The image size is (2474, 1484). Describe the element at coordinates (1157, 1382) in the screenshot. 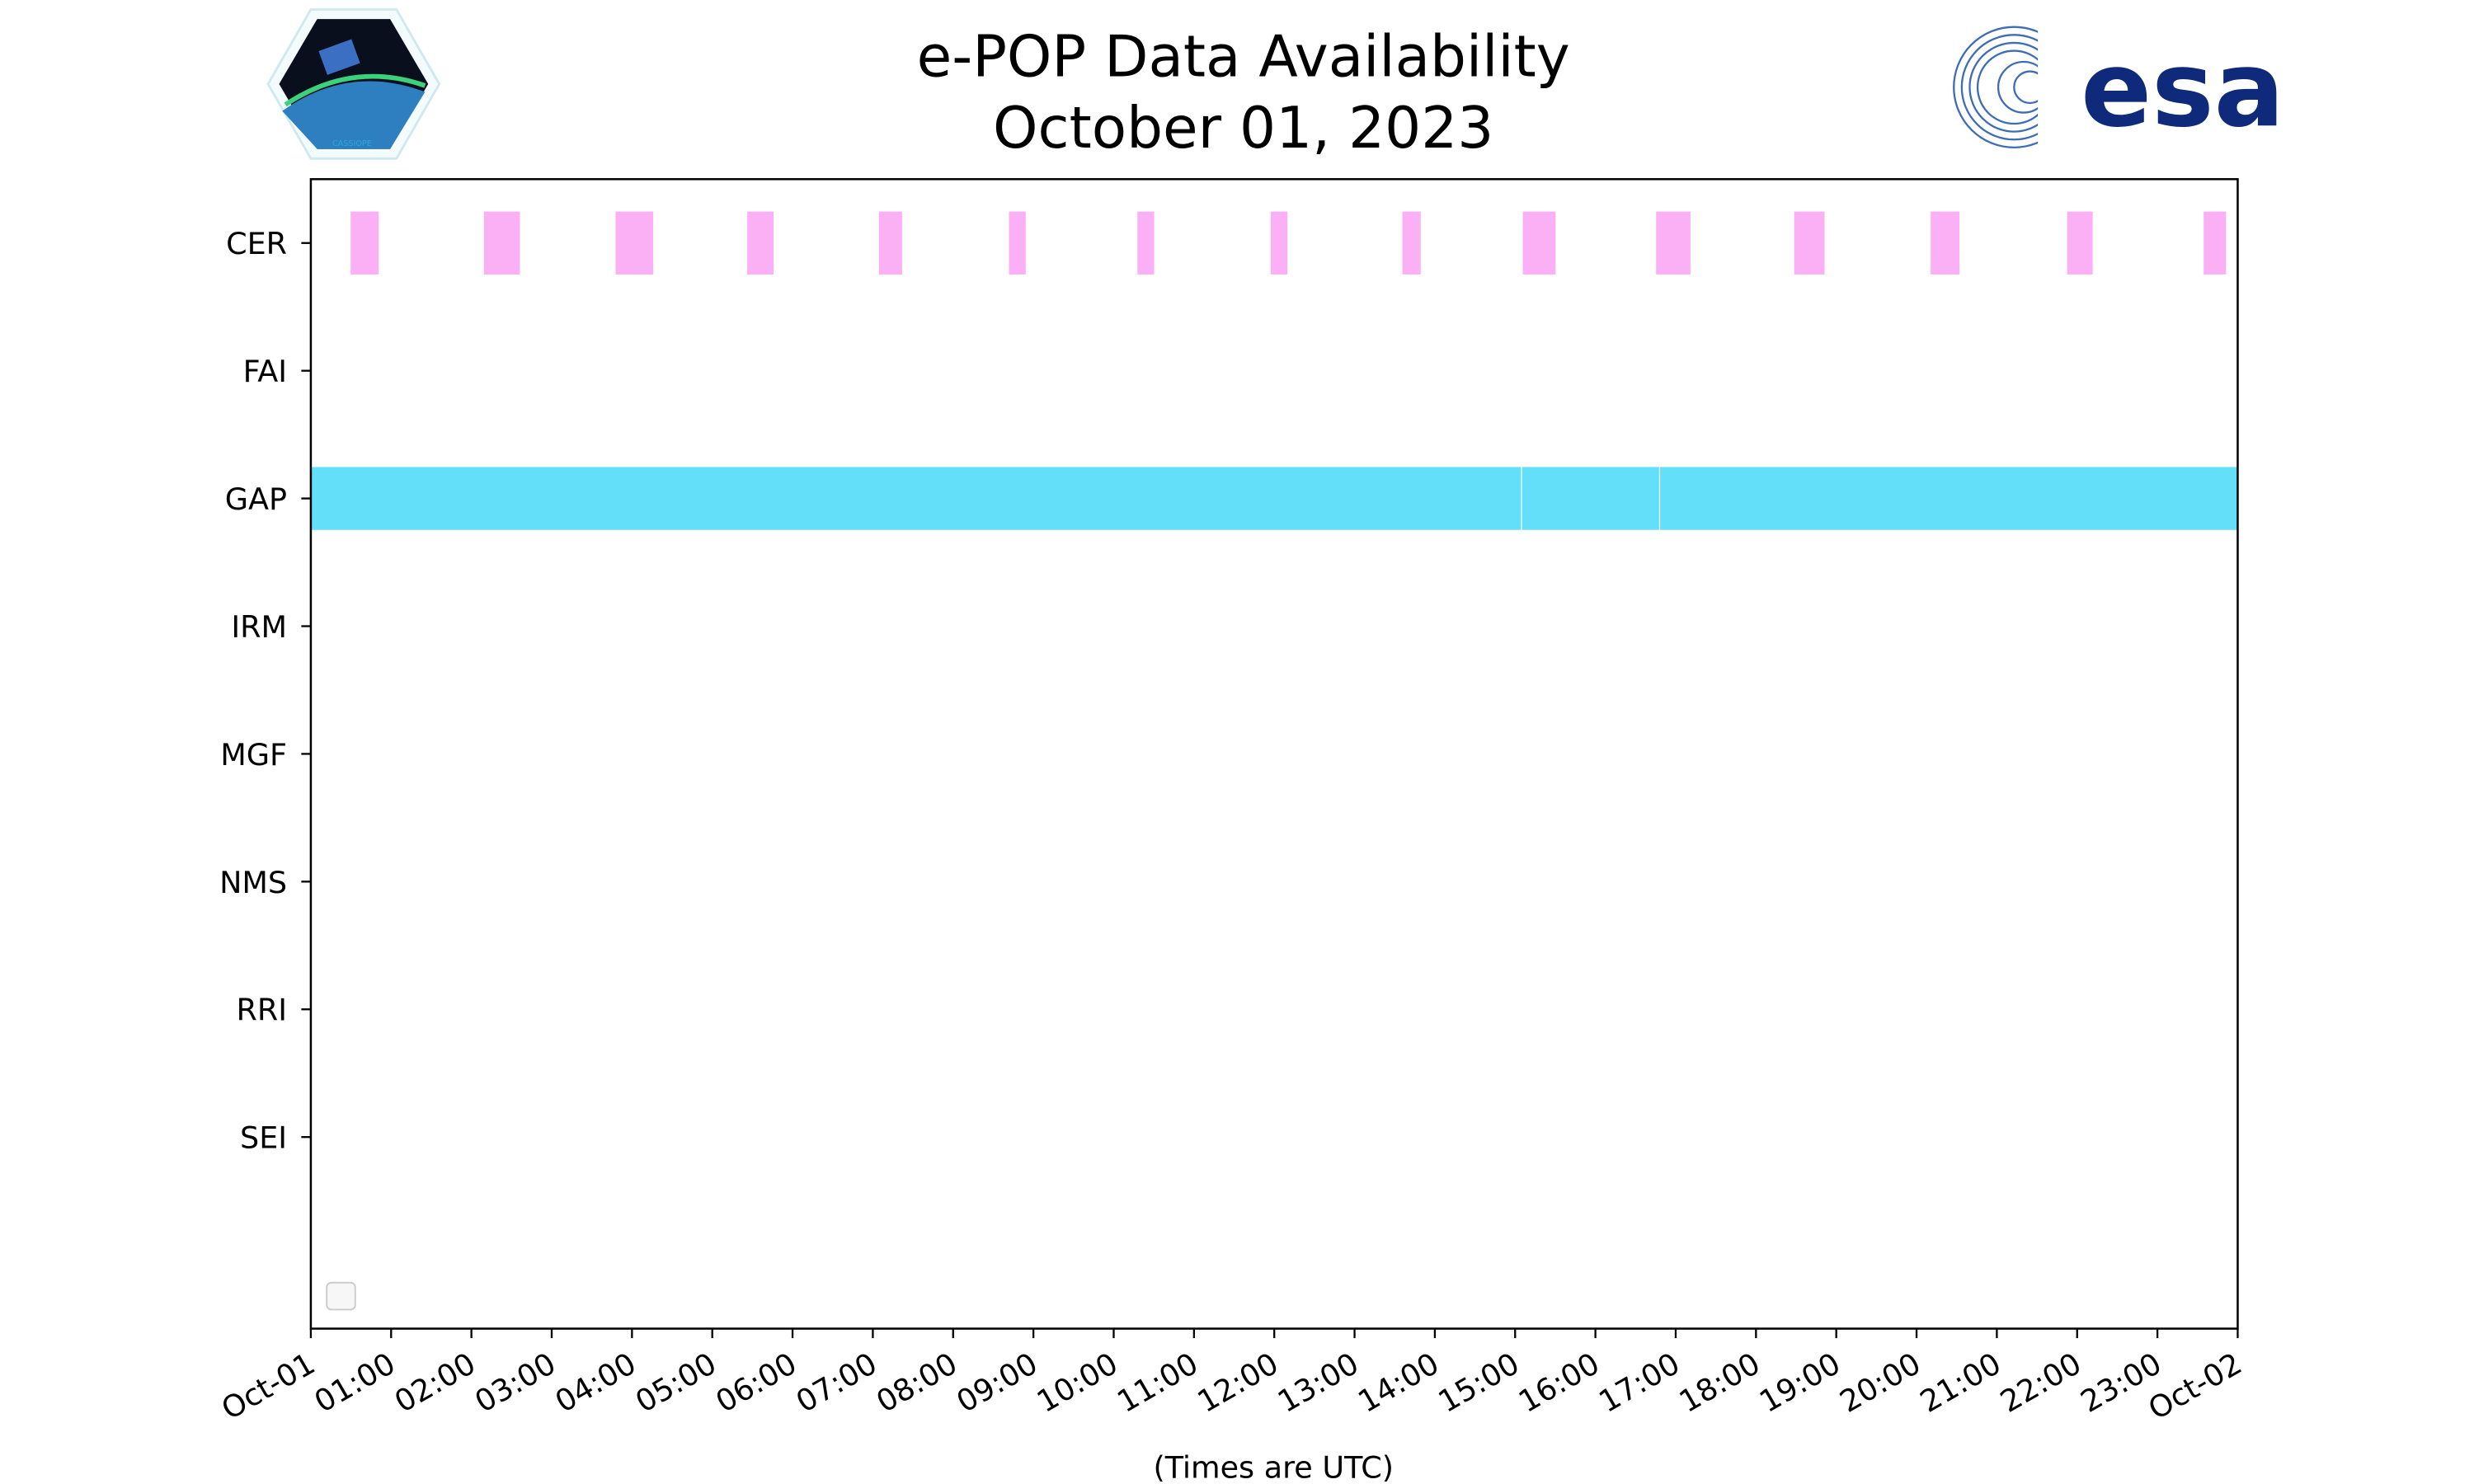

I see `x-tick-label: 11:00` at that location.